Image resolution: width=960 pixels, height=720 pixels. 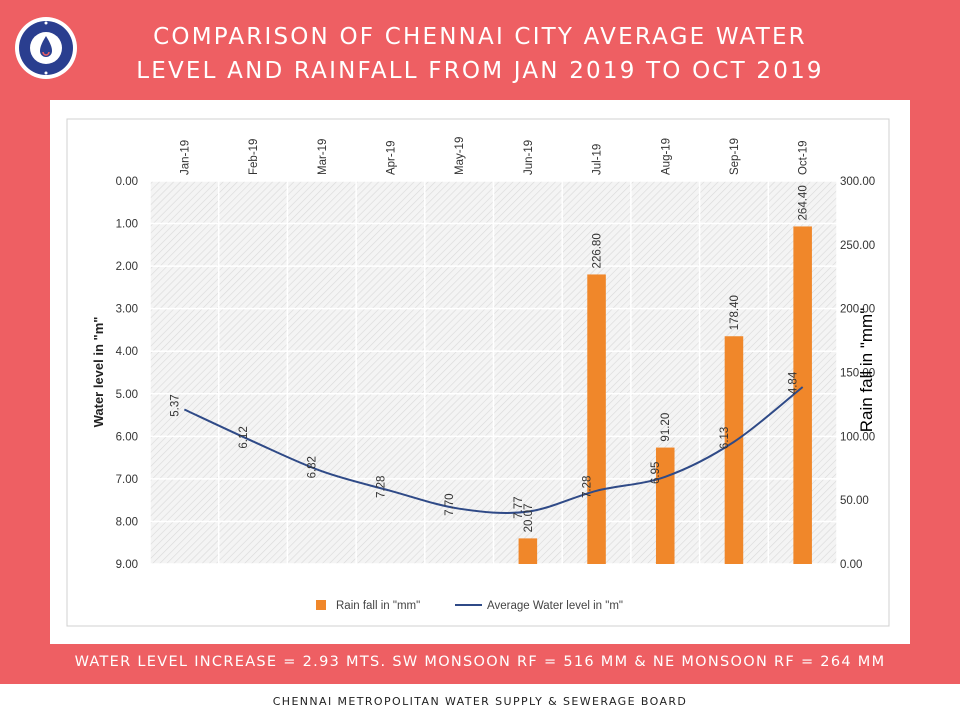 What do you see at coordinates (313, 467) in the screenshot?
I see `water-level-value-label: 6.82` at bounding box center [313, 467].